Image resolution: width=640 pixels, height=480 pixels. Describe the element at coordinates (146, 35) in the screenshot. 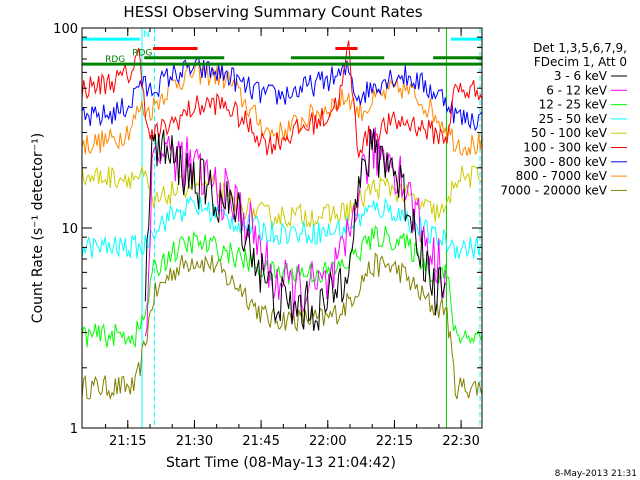

I see `flag-label-n-0: N` at that location.